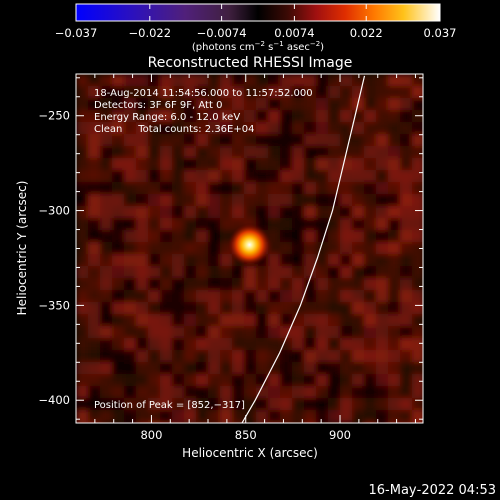  Describe the element at coordinates (203, 93) in the screenshot. I see `annotation-time-range: 18‐Aug‐2014 11:54:56.000 to 11:57:52.000` at that location.